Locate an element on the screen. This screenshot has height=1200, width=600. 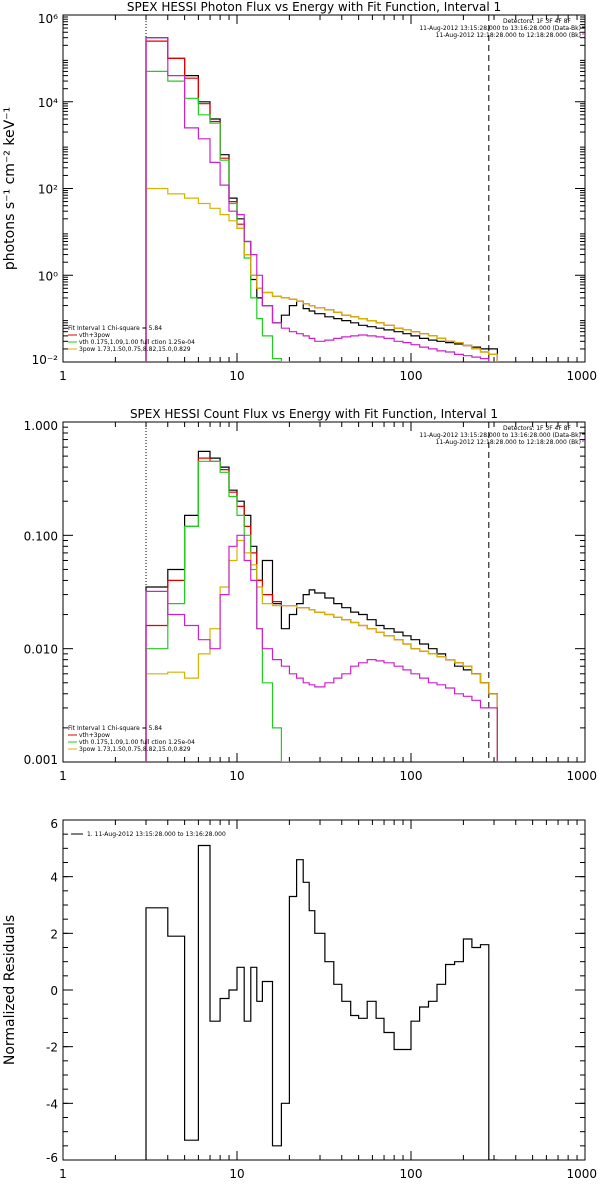
y-tick-label: 2 is located at coordinates (54, 934).